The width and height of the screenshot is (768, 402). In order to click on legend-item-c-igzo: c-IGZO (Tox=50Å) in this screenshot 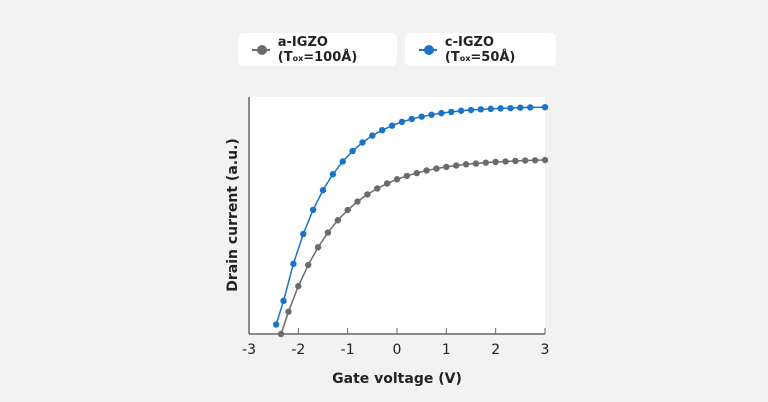, I will do `click(480, 49)`.